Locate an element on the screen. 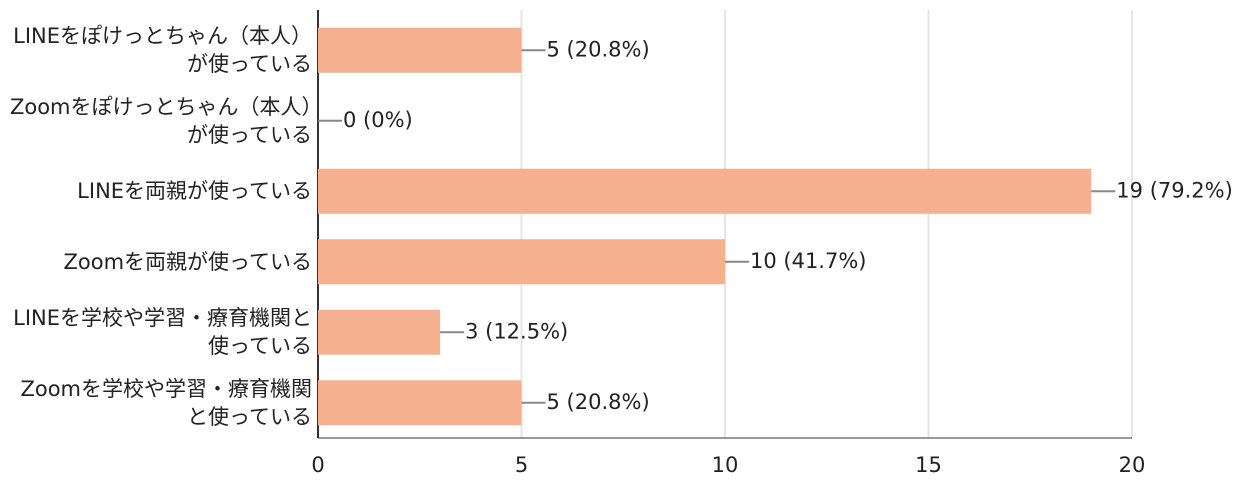 The height and width of the screenshot is (487, 1244). x-tick-label: 10 is located at coordinates (725, 465).